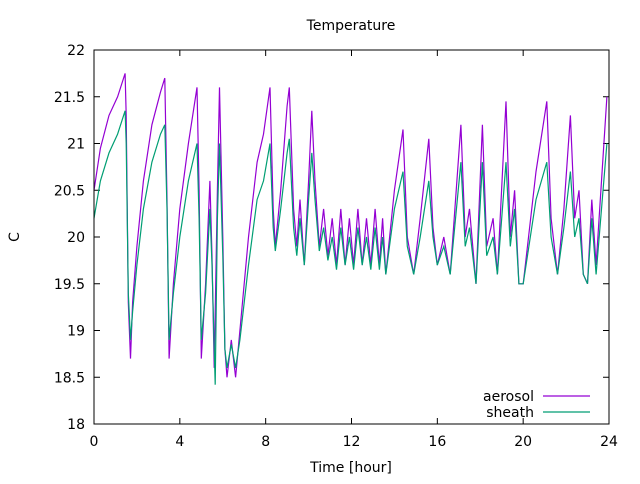 This screenshot has height=484, width=640. What do you see at coordinates (94, 442) in the screenshot?
I see `x-tick-label: 0` at bounding box center [94, 442].